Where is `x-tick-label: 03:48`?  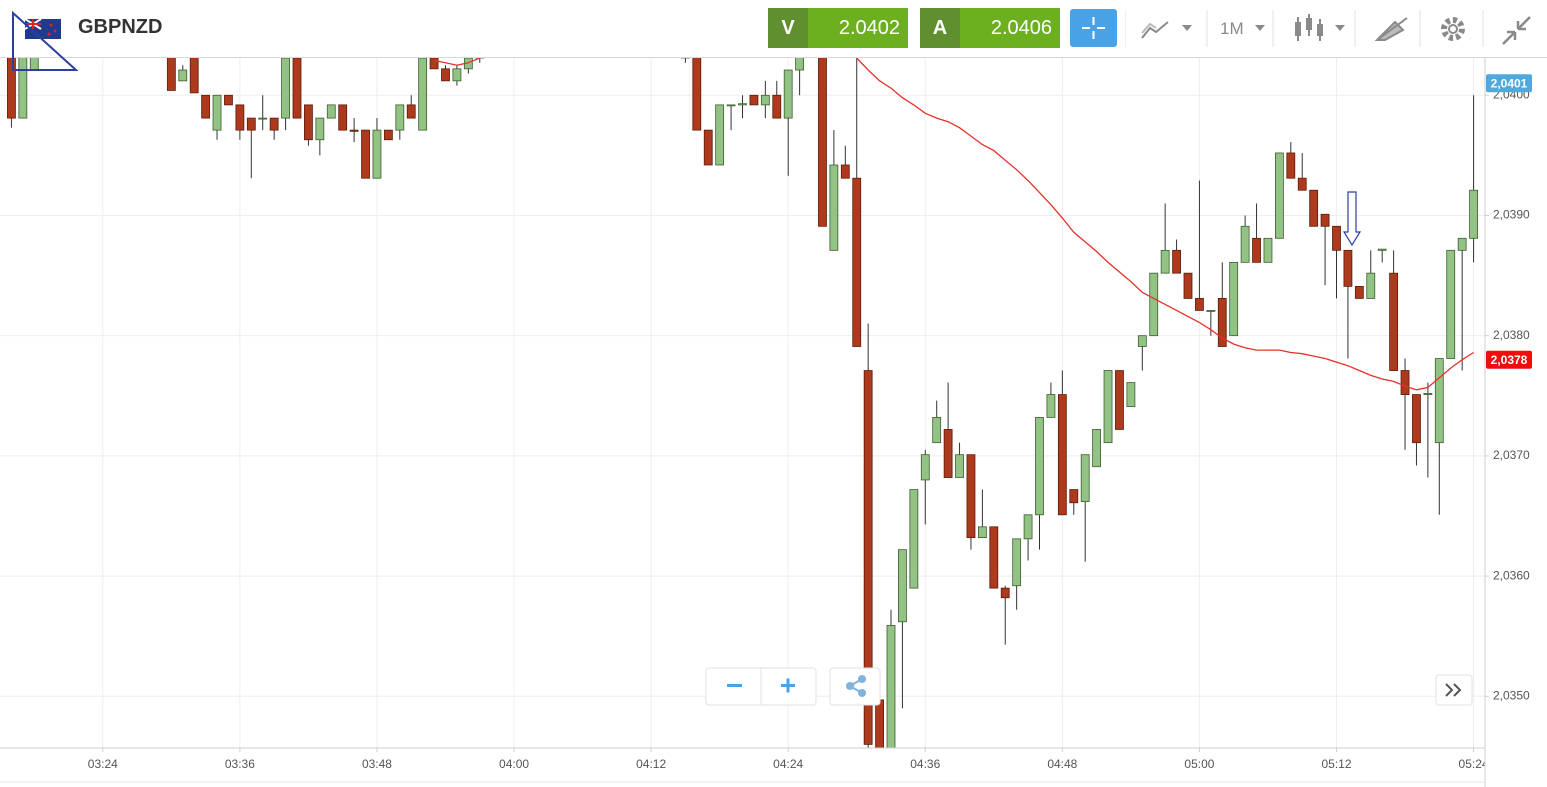 x-tick-label: 03:48 is located at coordinates (377, 764).